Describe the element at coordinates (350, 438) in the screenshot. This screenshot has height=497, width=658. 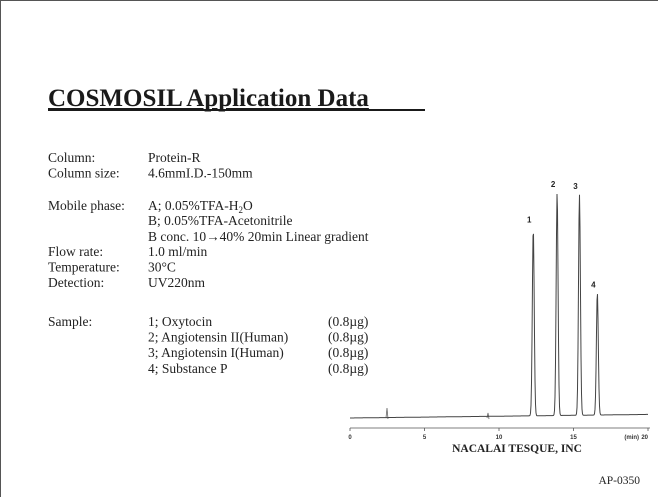
I see `tick-label: 0` at that location.